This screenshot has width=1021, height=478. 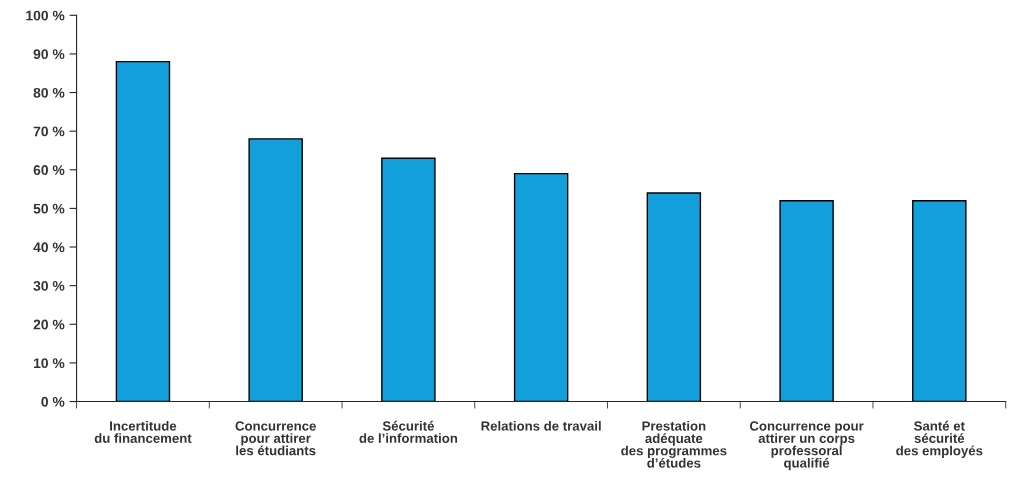 I want to click on y-tick-label: 80 %, so click(x=49, y=92).